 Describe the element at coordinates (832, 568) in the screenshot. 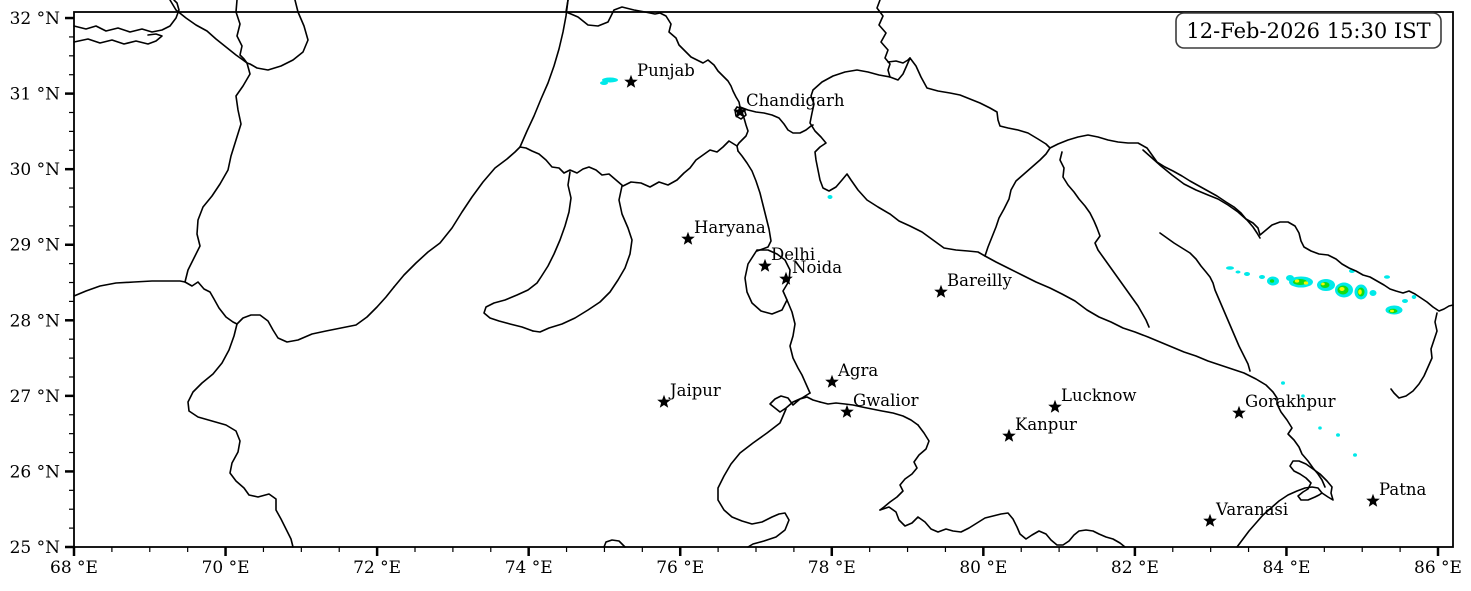

I see `x-tick-label: 78 °E` at that location.